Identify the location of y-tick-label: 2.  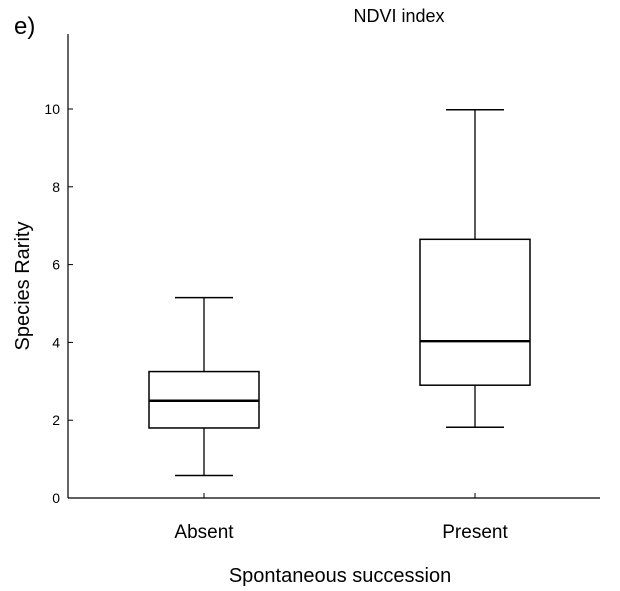
(56, 420).